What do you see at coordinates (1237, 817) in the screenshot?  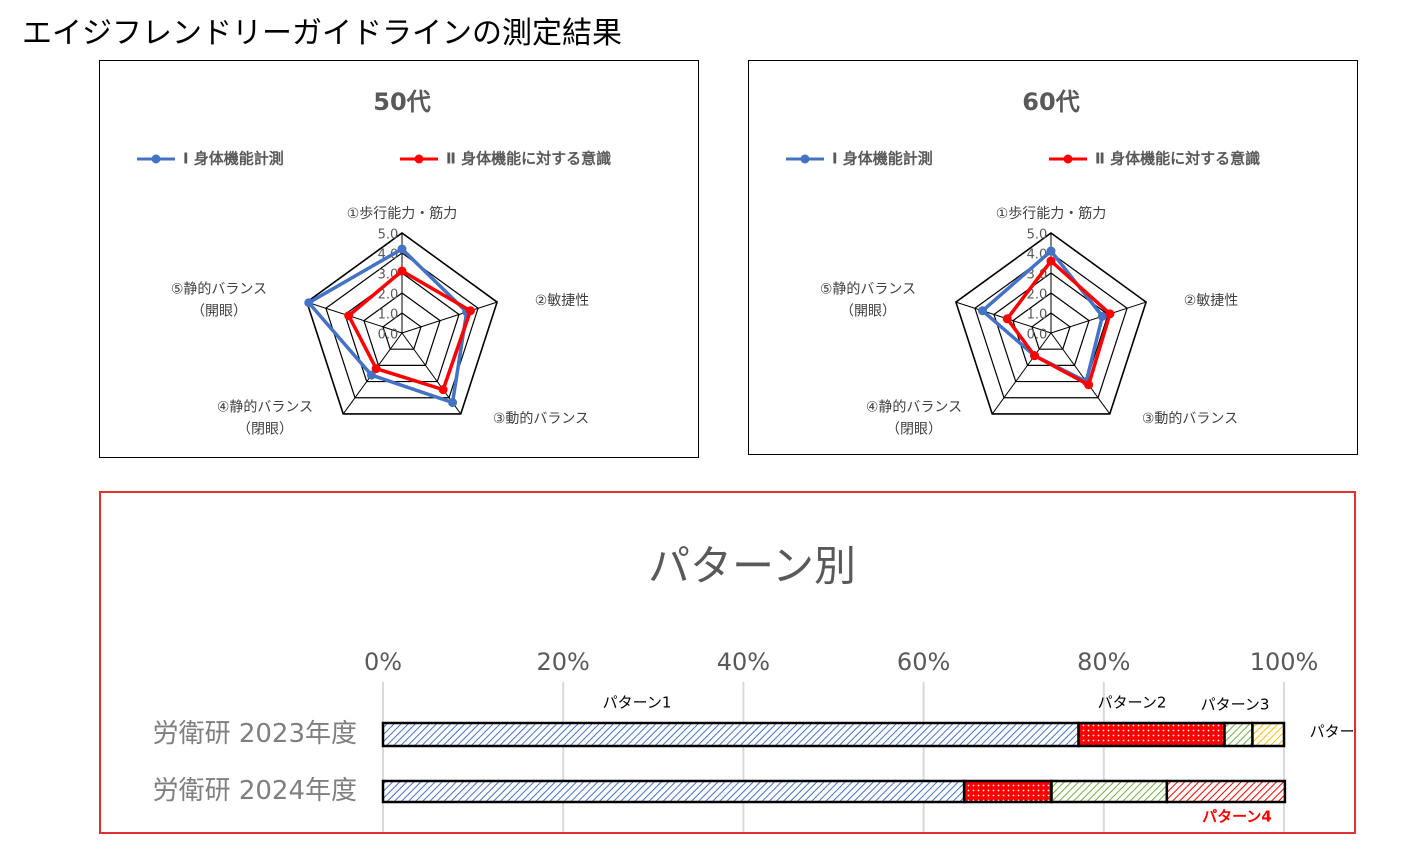 I see `series-label: パターン4` at bounding box center [1237, 817].